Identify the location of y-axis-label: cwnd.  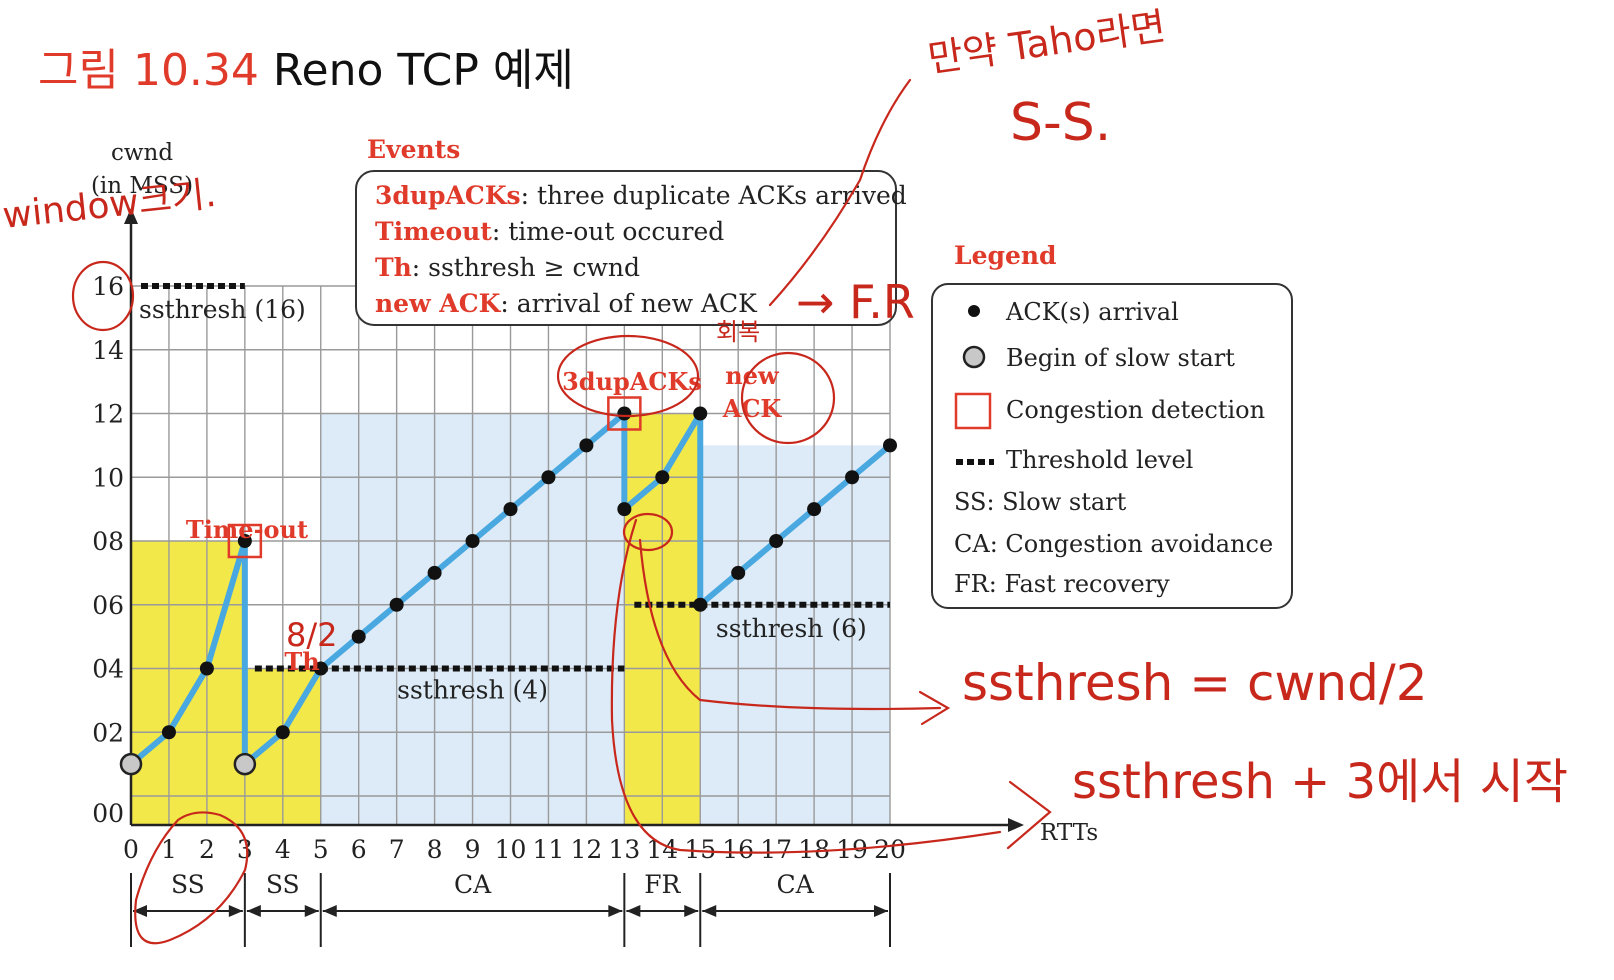
(142, 153).